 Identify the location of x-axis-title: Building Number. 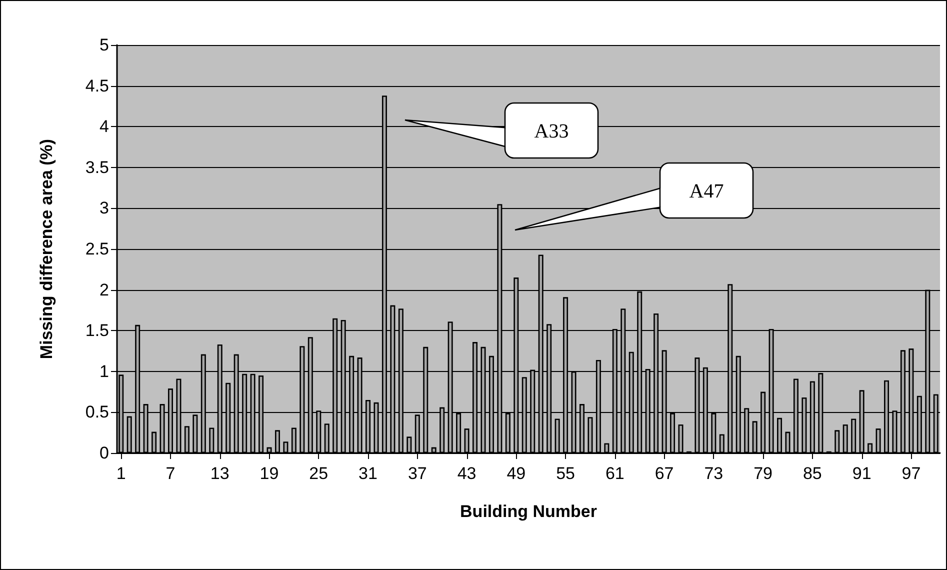
(529, 511).